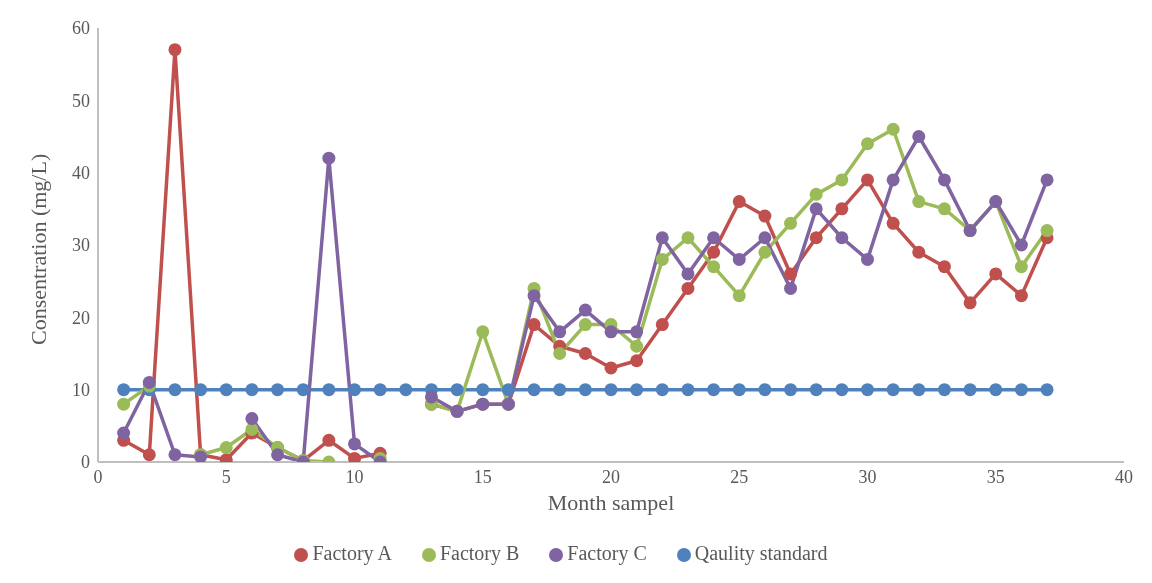 The width and height of the screenshot is (1152, 583). What do you see at coordinates (611, 502) in the screenshot?
I see `x-axis-title: Month sampel` at bounding box center [611, 502].